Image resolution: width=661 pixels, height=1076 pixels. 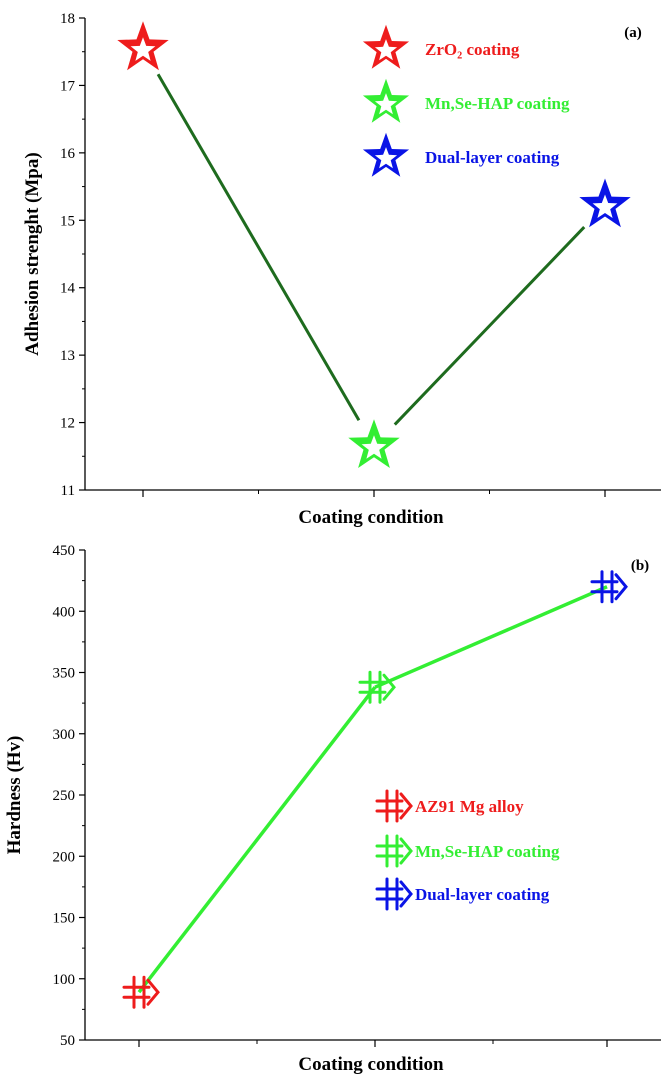 I want to click on y-tick-label: 450, so click(x=64, y=551).